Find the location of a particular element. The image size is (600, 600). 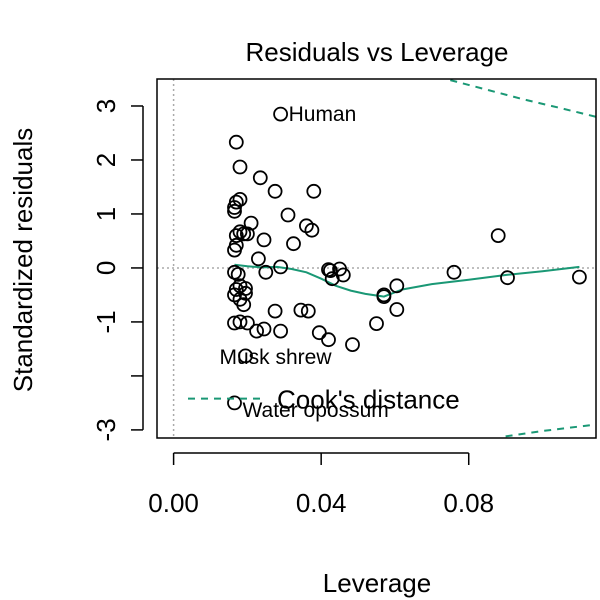

point-label: Human is located at coordinates (323, 114).